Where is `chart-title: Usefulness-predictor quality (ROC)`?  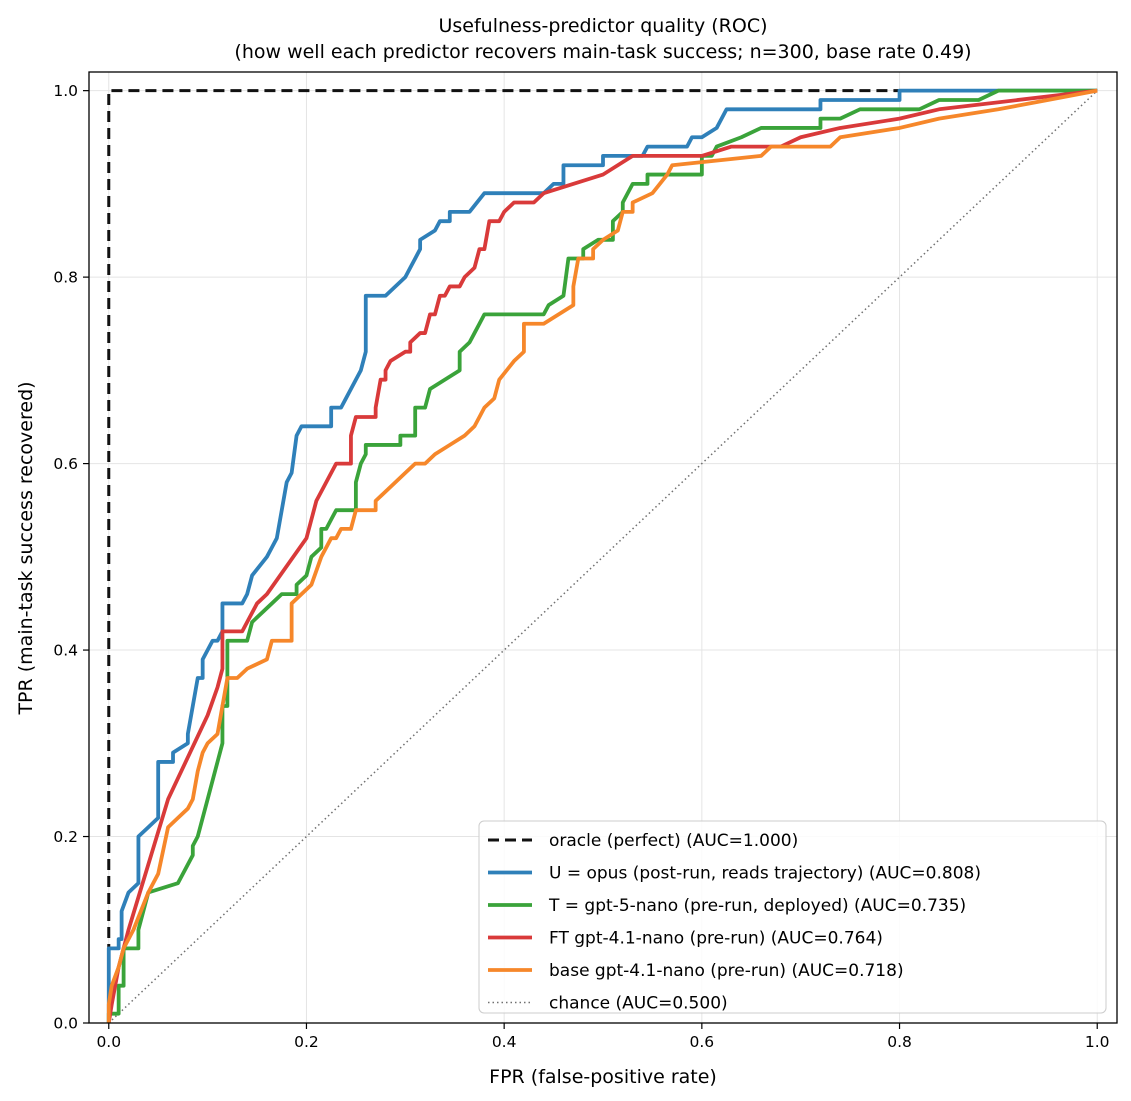 chart-title: Usefulness-predictor quality (ROC) is located at coordinates (602, 26).